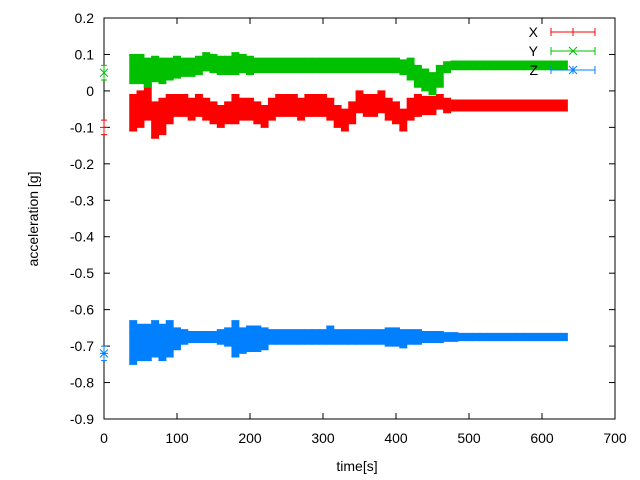  What do you see at coordinates (82, 383) in the screenshot?
I see `y-tick-label: -0.8` at bounding box center [82, 383].